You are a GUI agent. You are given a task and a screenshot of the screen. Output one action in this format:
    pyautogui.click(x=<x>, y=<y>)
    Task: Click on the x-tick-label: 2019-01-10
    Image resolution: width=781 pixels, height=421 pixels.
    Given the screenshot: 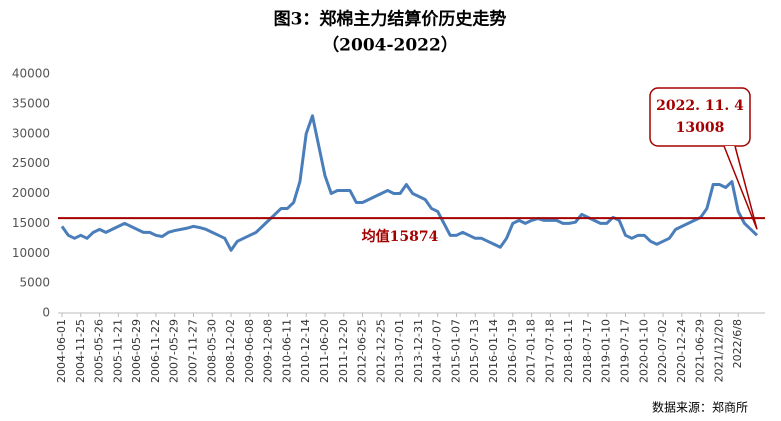 What is the action you would take?
    pyautogui.click(x=606, y=351)
    